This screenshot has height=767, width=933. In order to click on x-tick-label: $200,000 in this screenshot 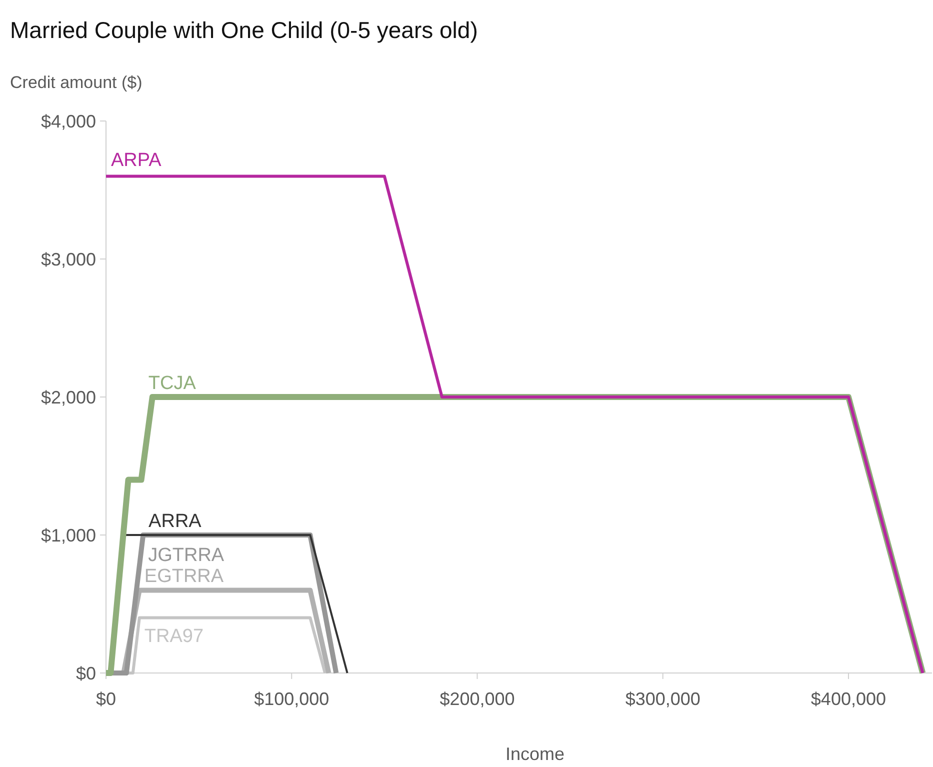, I will do `click(477, 699)`.